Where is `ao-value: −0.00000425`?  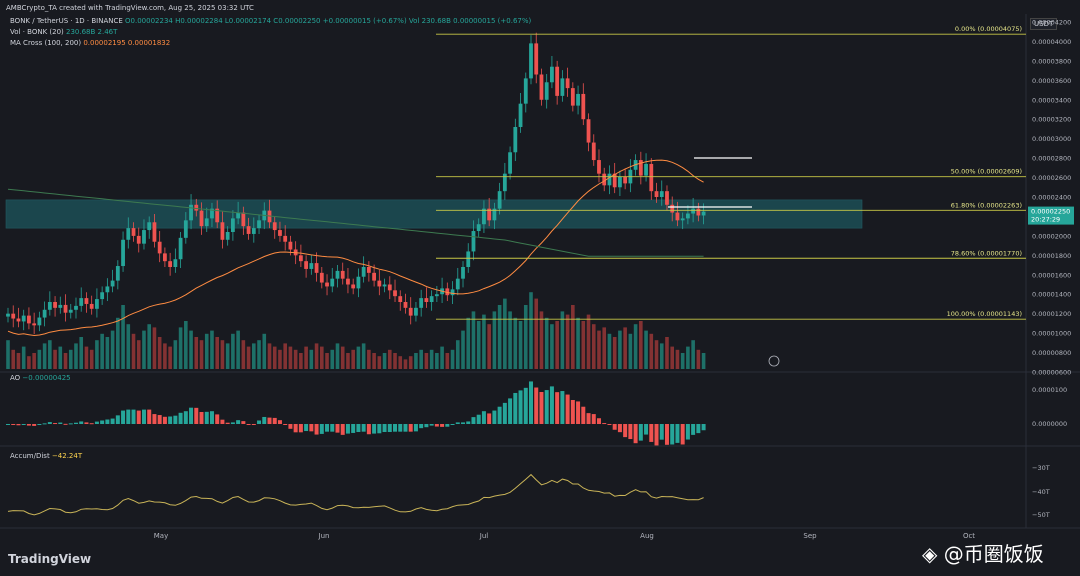 ao-value: −0.00000425 is located at coordinates (46, 378).